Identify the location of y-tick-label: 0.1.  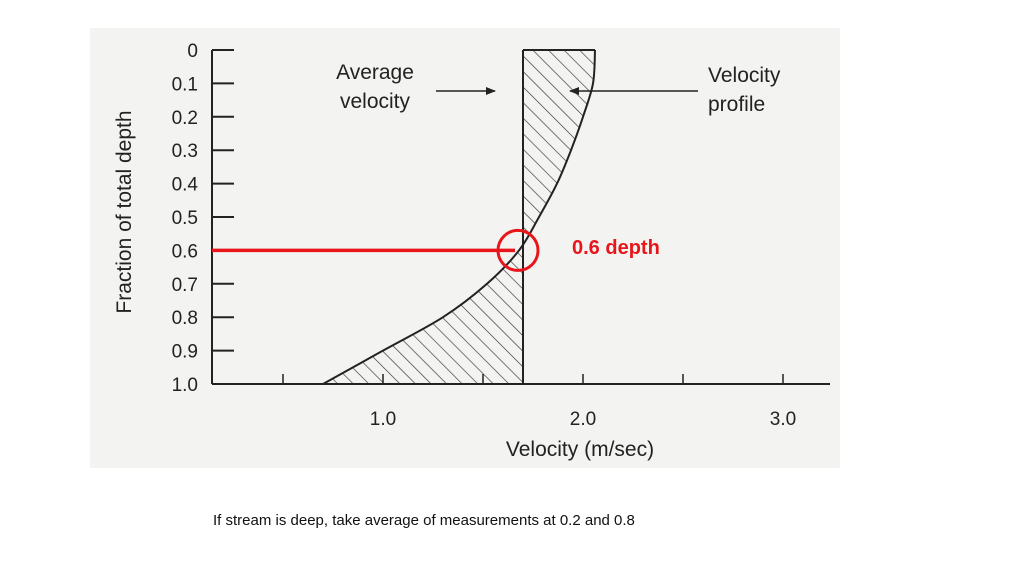
(185, 84).